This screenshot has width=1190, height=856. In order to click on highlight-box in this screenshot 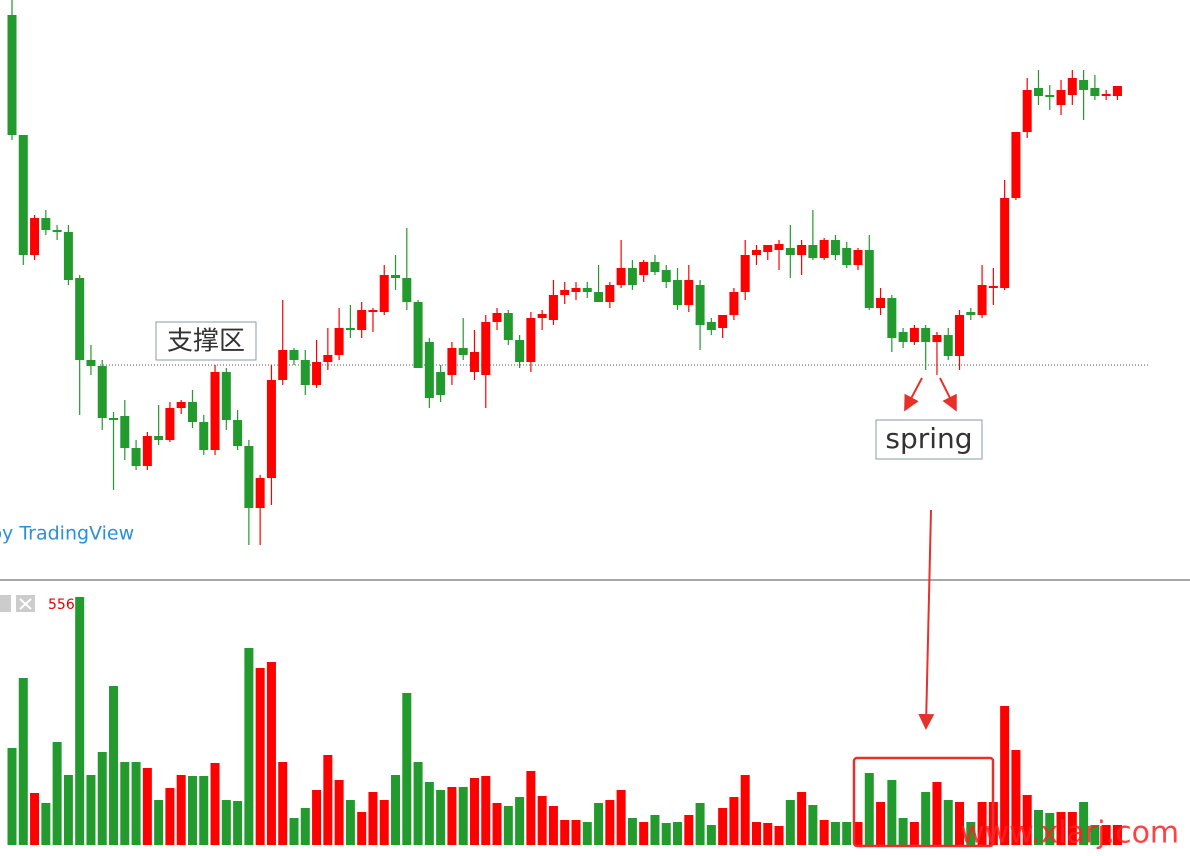, I will do `click(923, 802)`.